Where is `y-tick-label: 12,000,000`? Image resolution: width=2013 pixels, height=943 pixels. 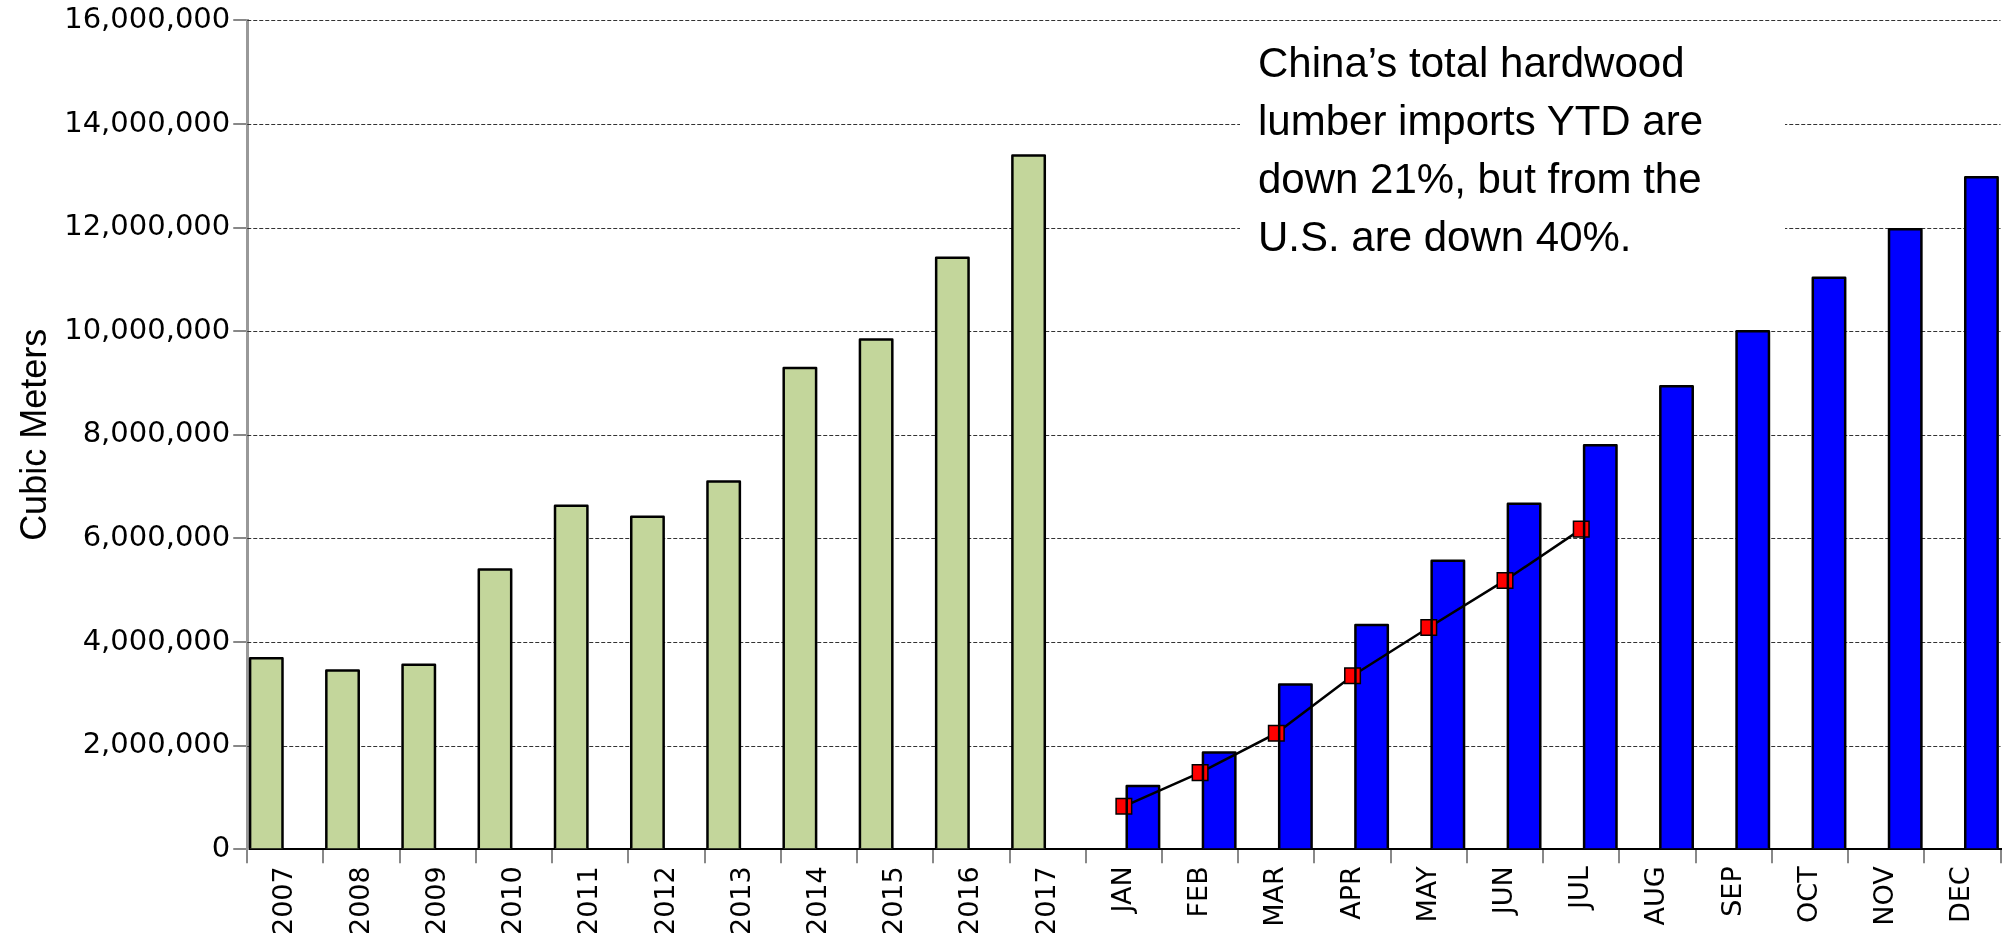 y-tick-label: 12,000,000 is located at coordinates (147, 225).